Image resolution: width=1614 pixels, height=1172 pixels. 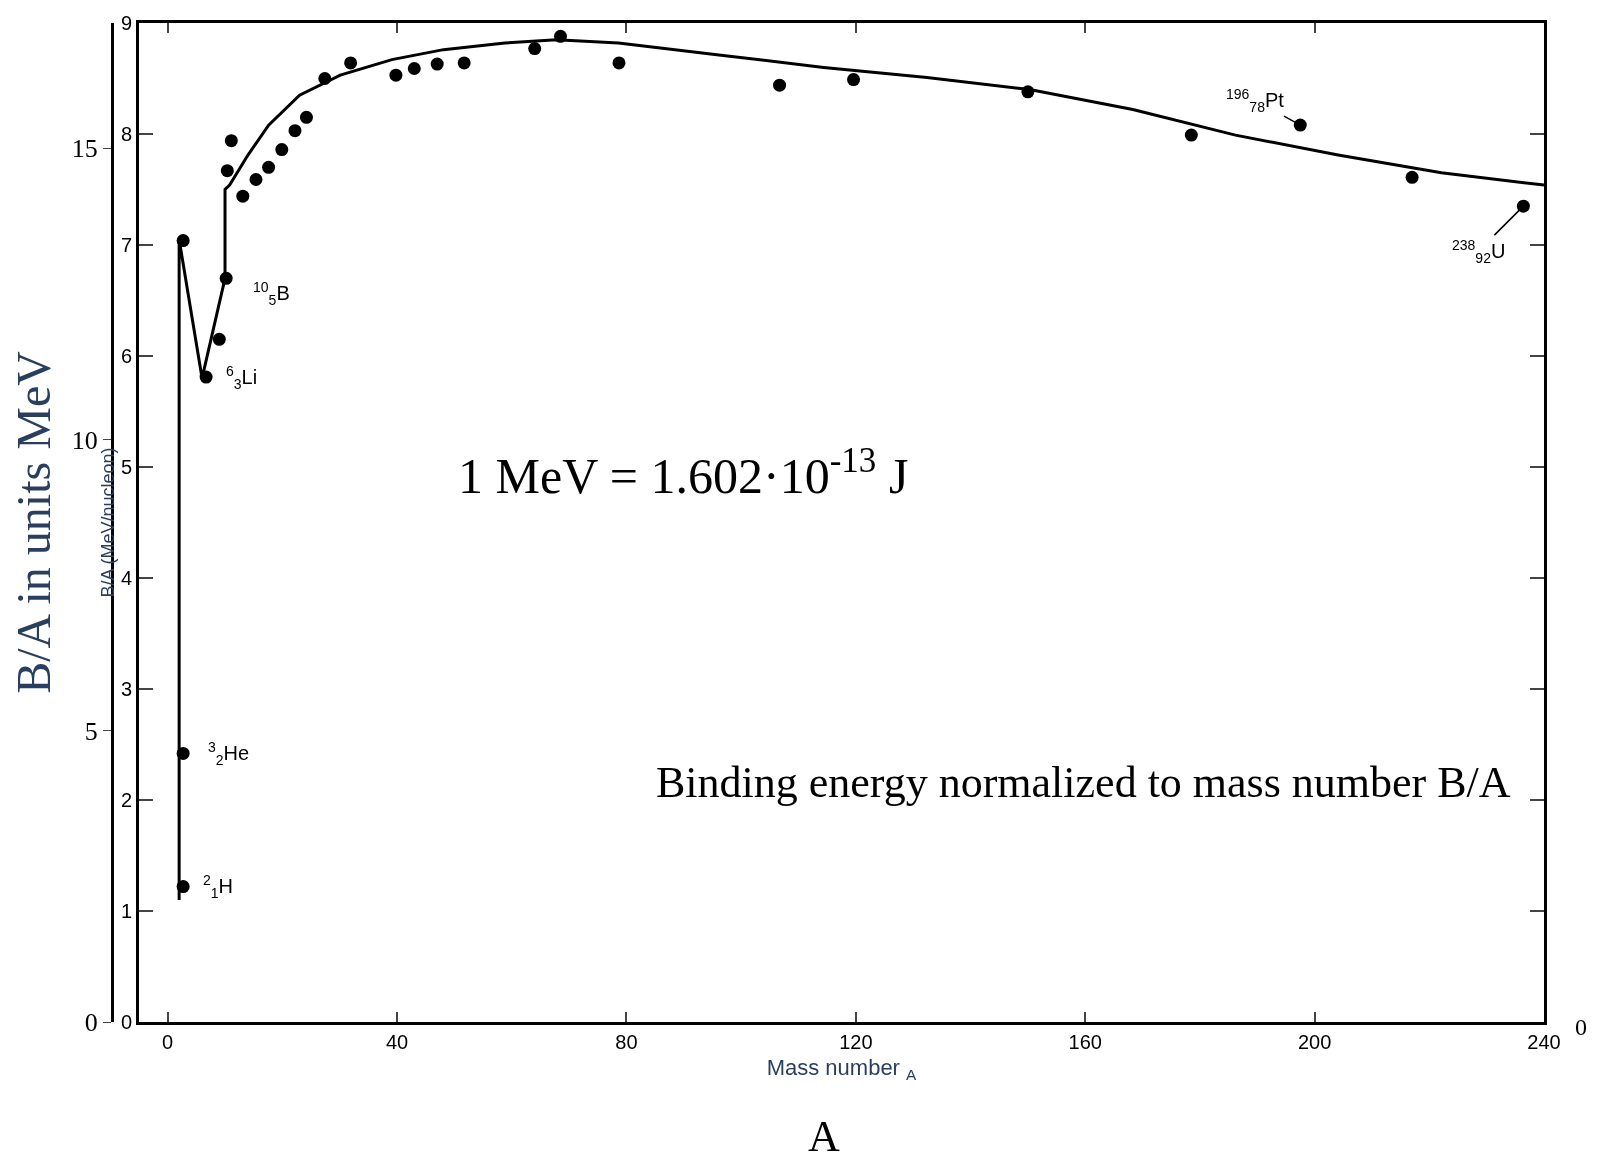 I want to click on y-tick-label: 6, so click(x=126, y=356).